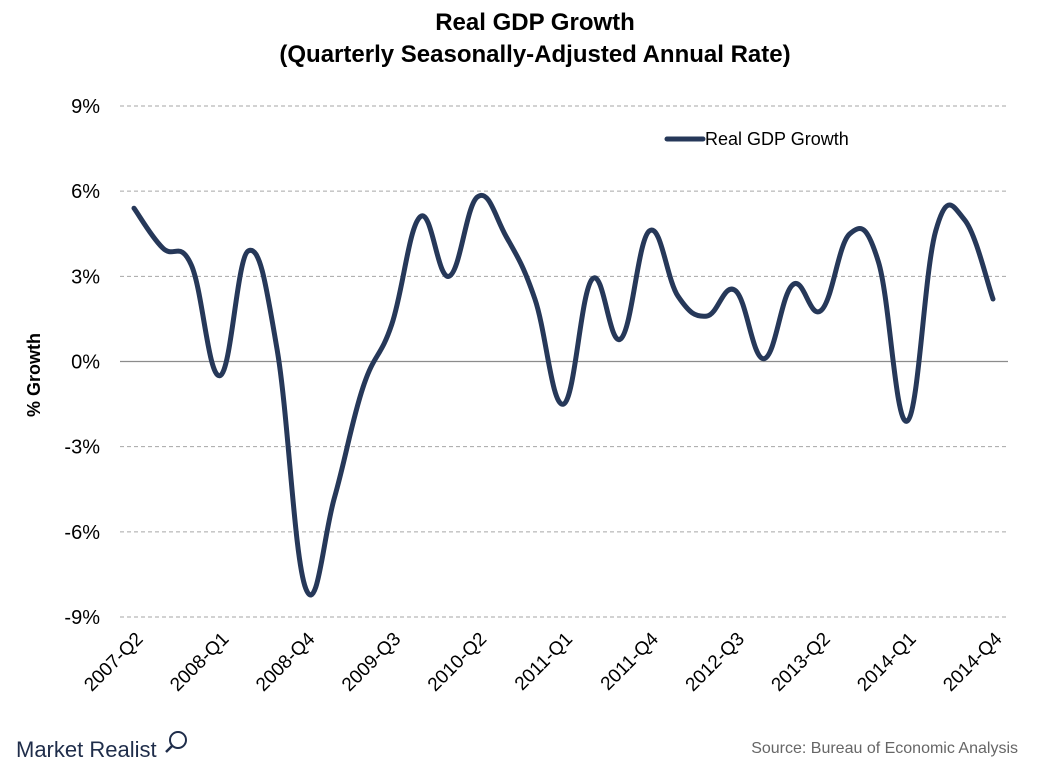  I want to click on y-axis-ticks: 9% 6% 3% 0% -3% -6% -9%, so click(82, 362).